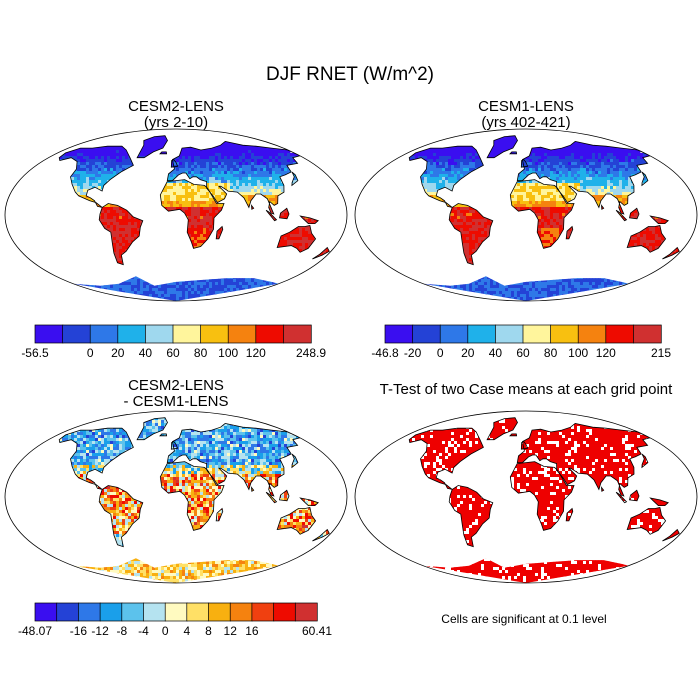 The image size is (700, 700). I want to click on colorbar-tick-label: 12, so click(231, 631).